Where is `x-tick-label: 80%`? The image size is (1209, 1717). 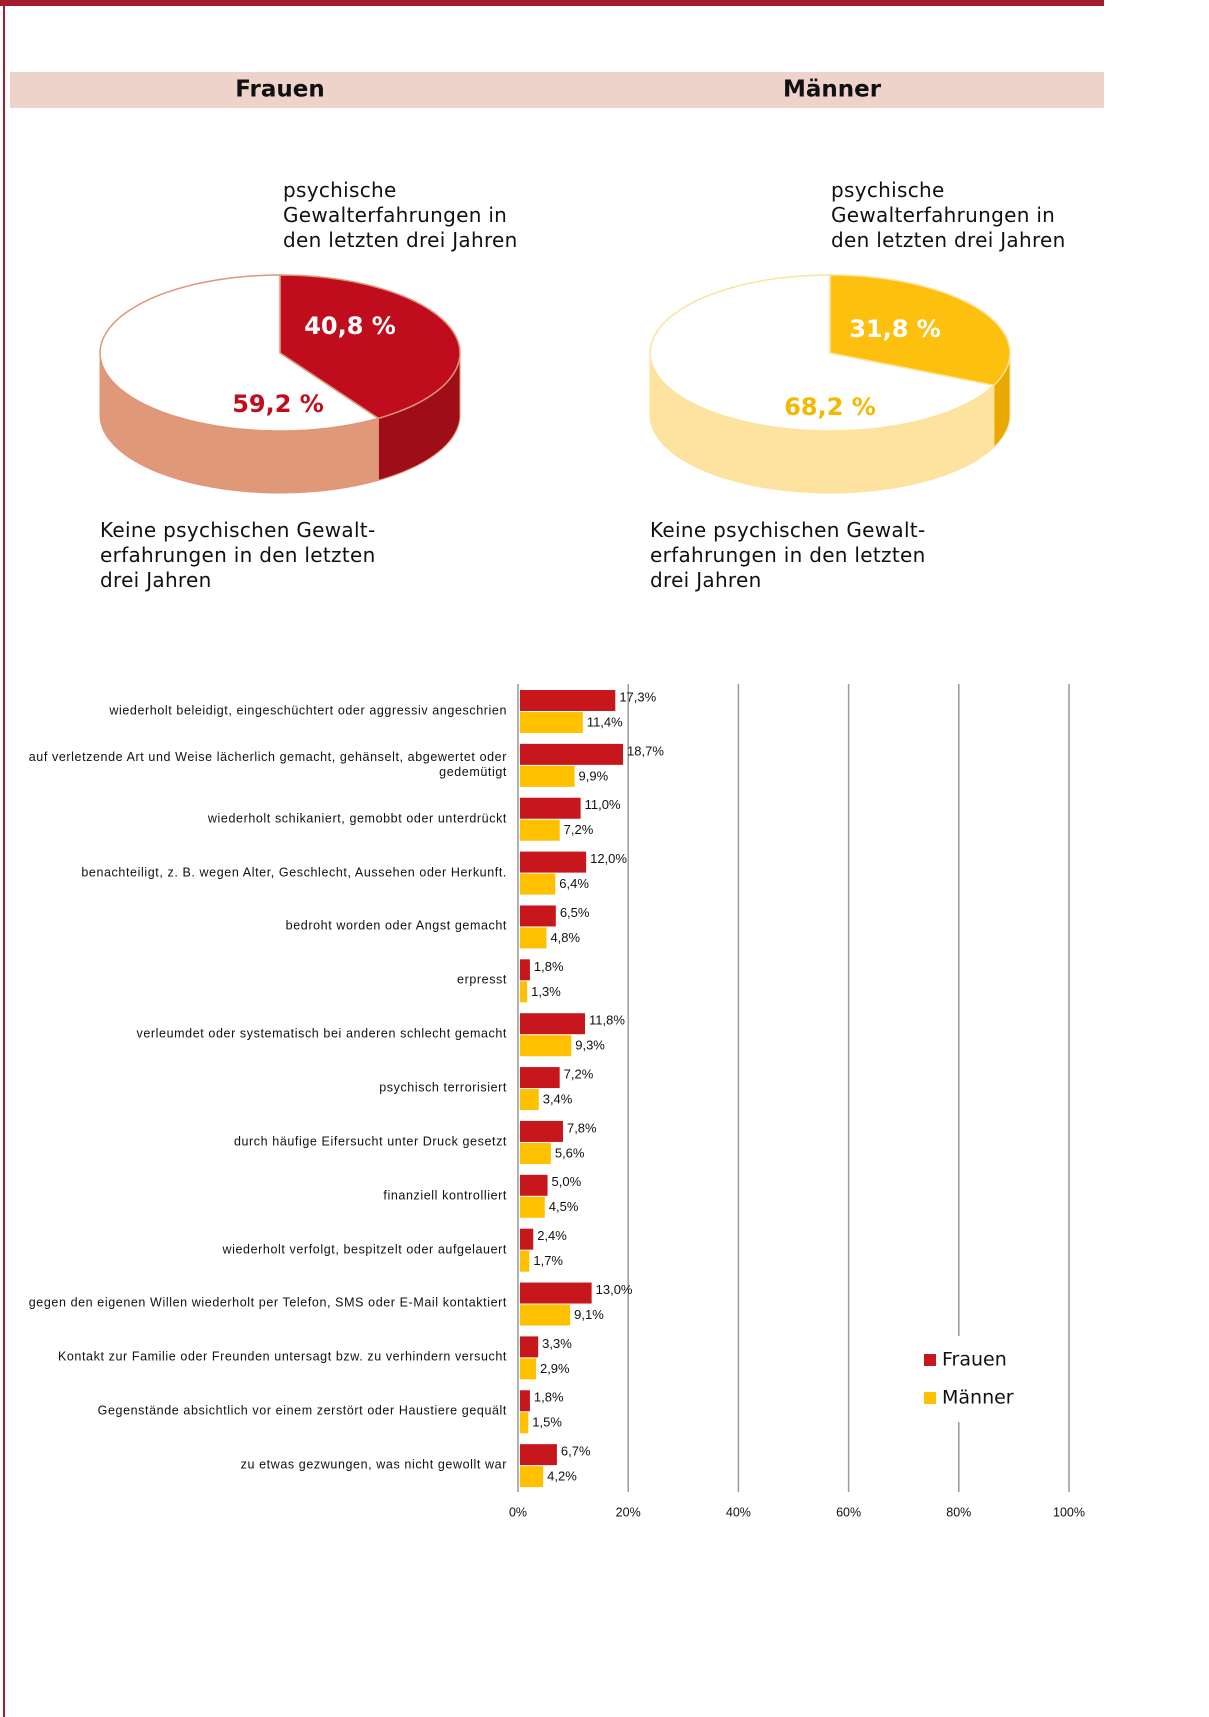 x-tick-label: 80% is located at coordinates (958, 1512).